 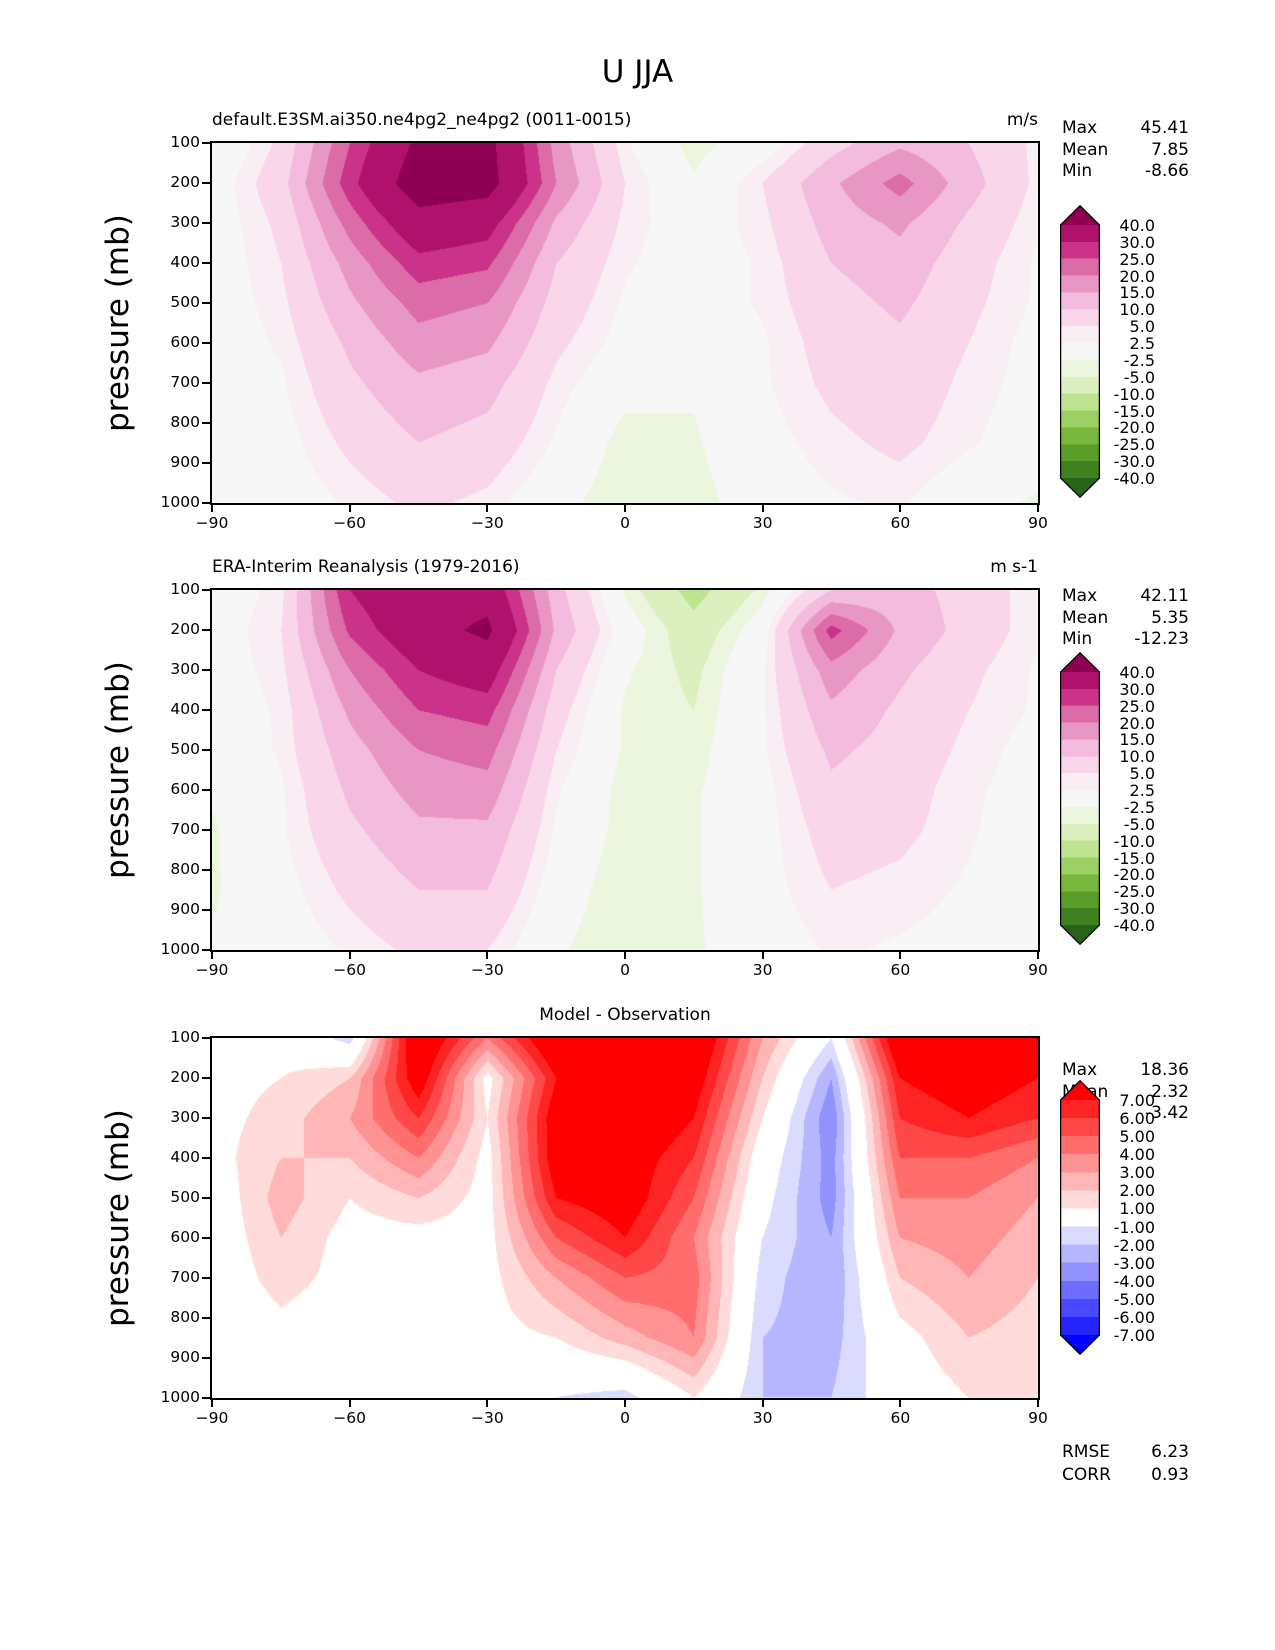 I want to click on stat-label: CORR, so click(x=1086, y=1475).